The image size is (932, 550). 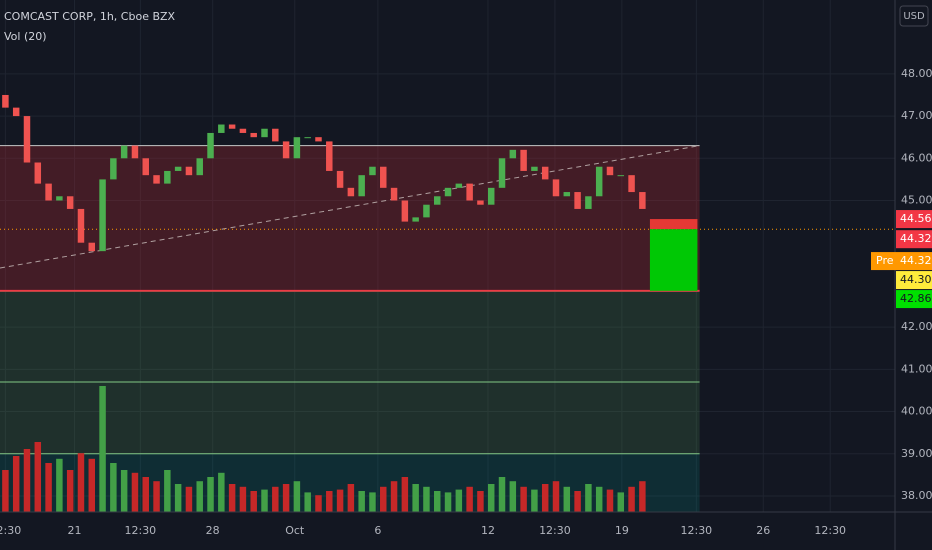 I want to click on symbol-title: COMCAST CORP, 1h, Cboe BZX, so click(x=90, y=16).